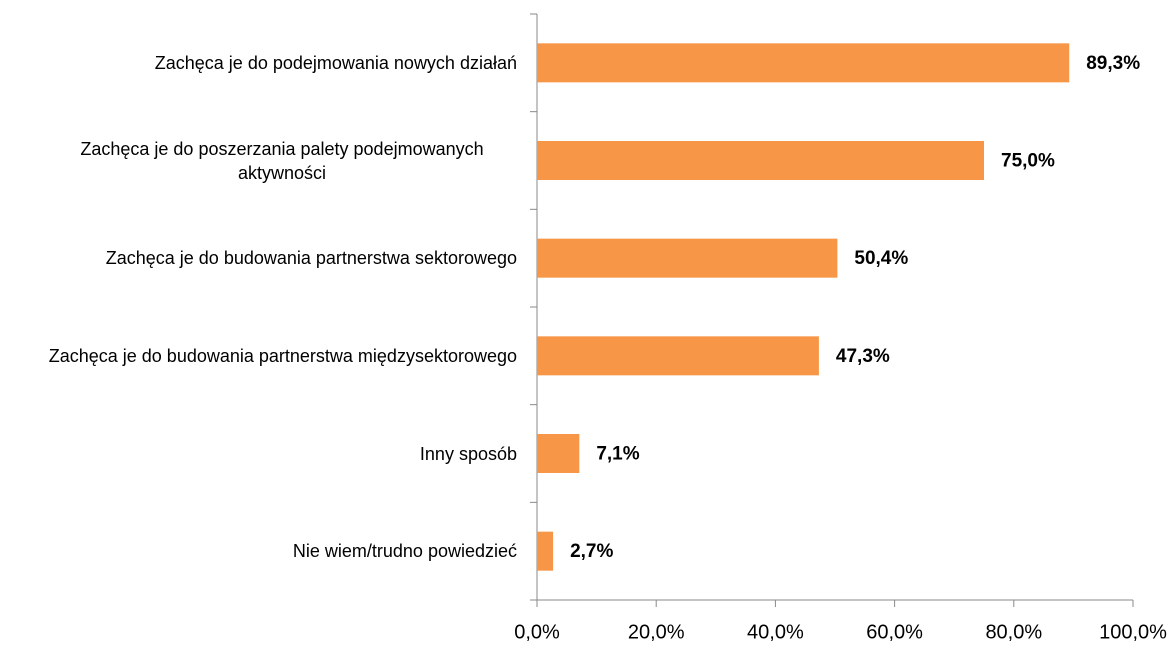  Describe the element at coordinates (1113, 63) in the screenshot. I see `value-label: 89,3%` at that location.